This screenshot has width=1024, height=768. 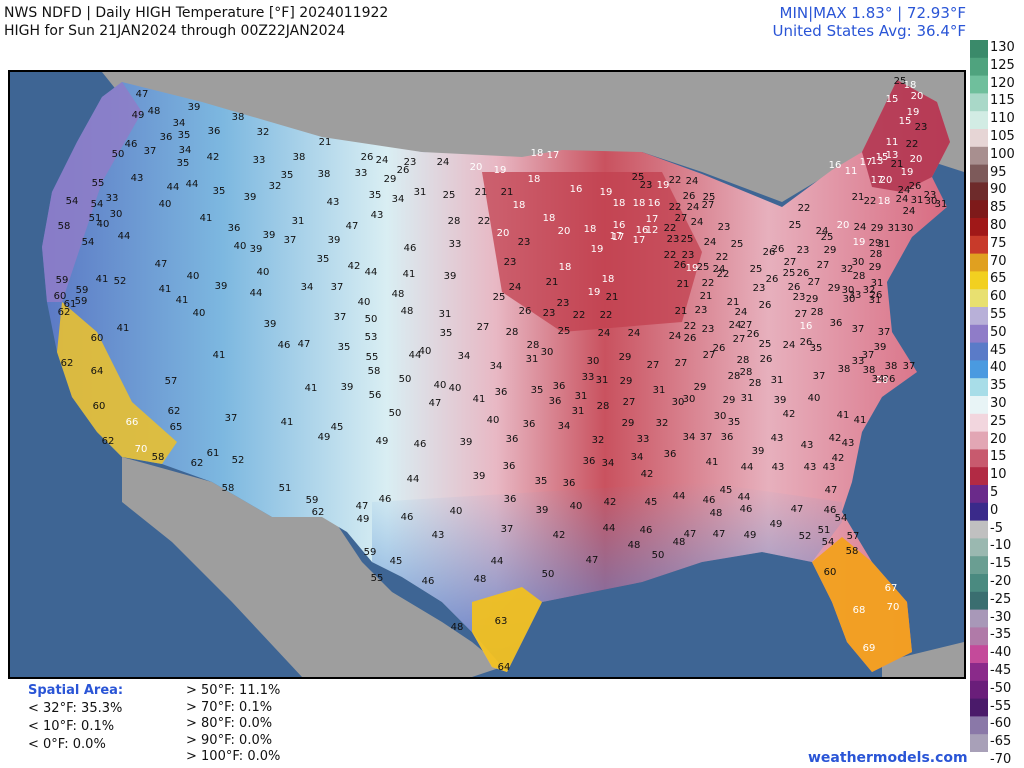 What do you see at coordinates (97, 338) in the screenshot?
I see `temp-label: 60` at bounding box center [97, 338].